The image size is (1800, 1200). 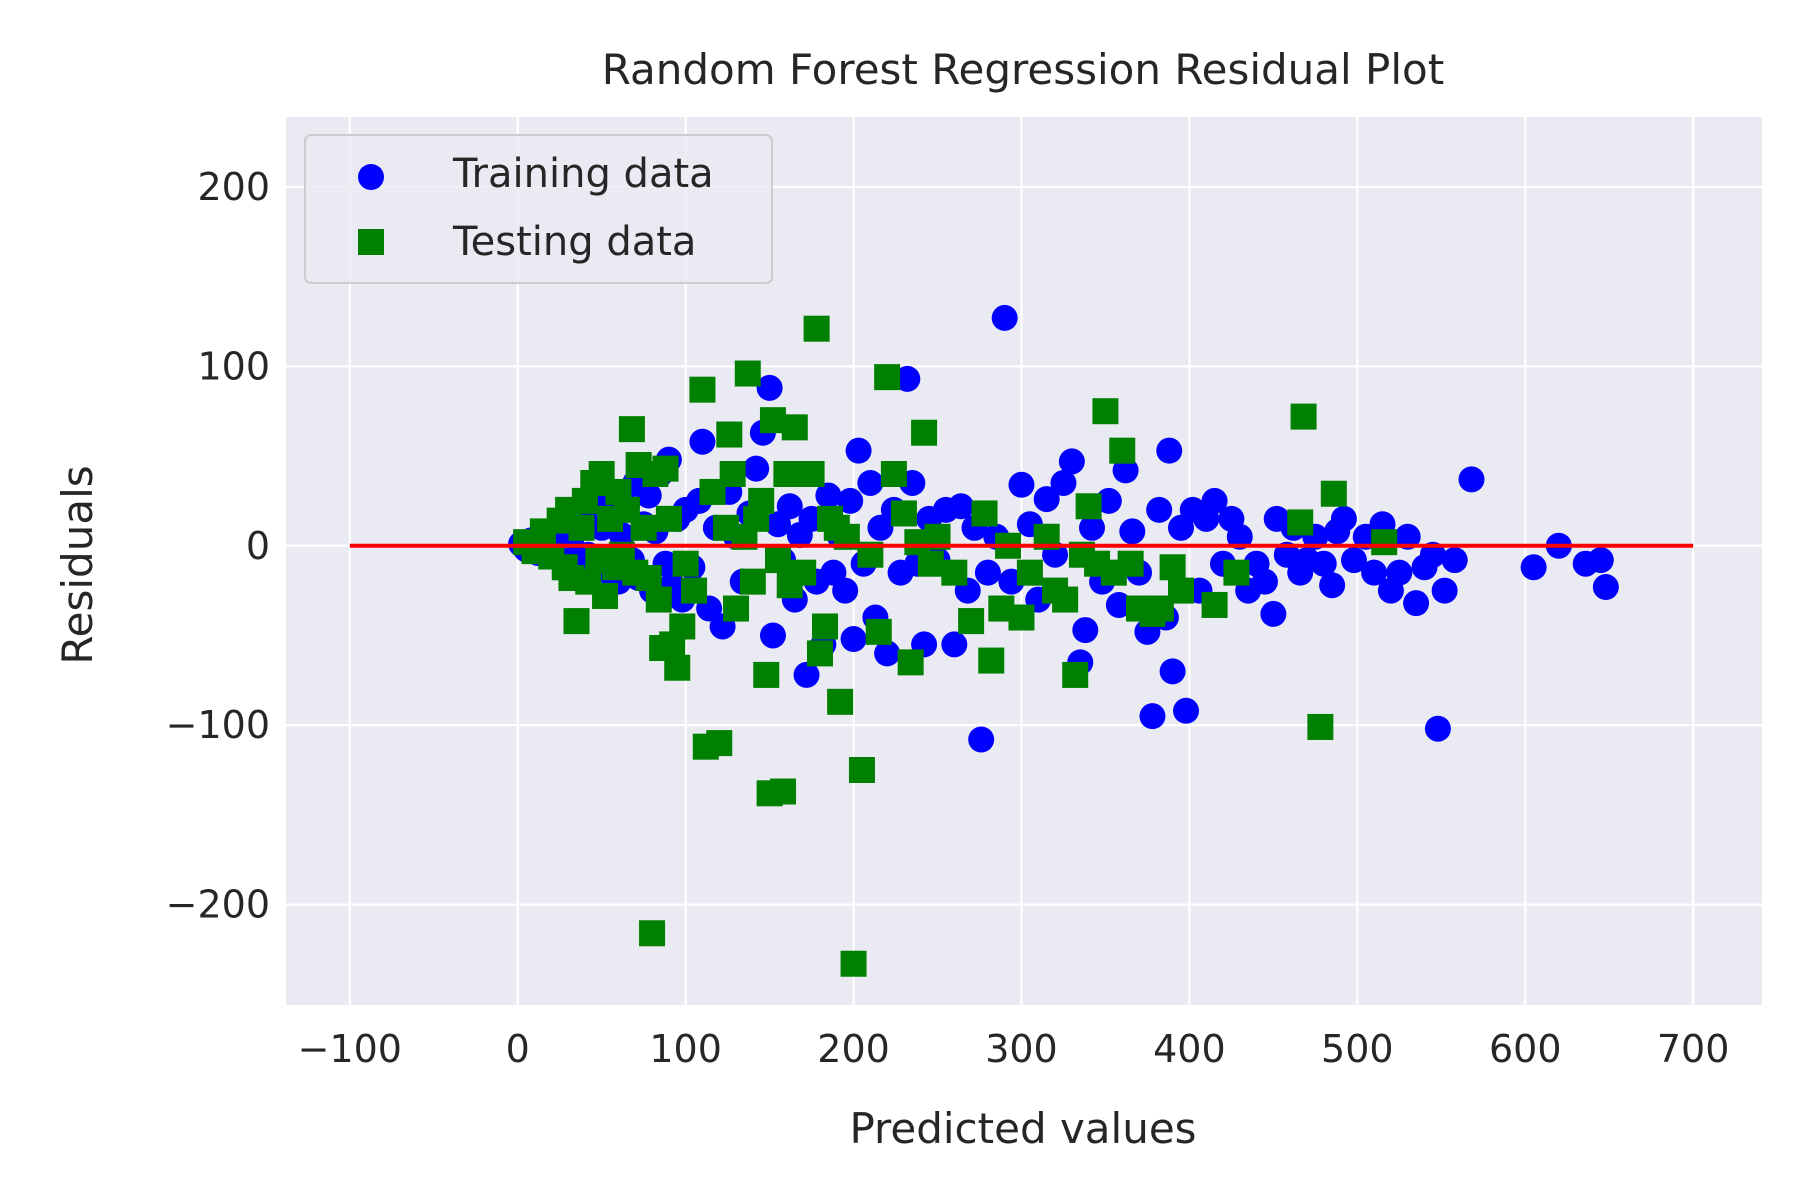 What do you see at coordinates (685, 1049) in the screenshot?
I see `x-tick-label: 100` at bounding box center [685, 1049].